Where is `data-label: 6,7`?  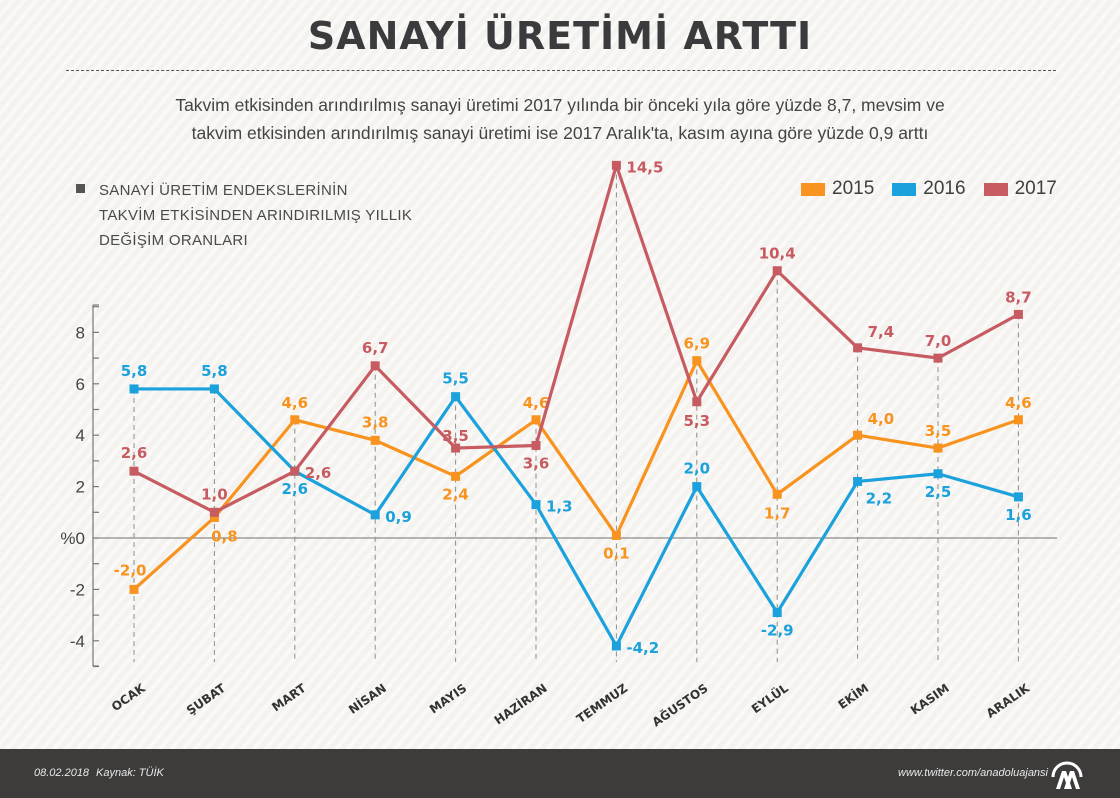
data-label: 6,7 is located at coordinates (375, 348).